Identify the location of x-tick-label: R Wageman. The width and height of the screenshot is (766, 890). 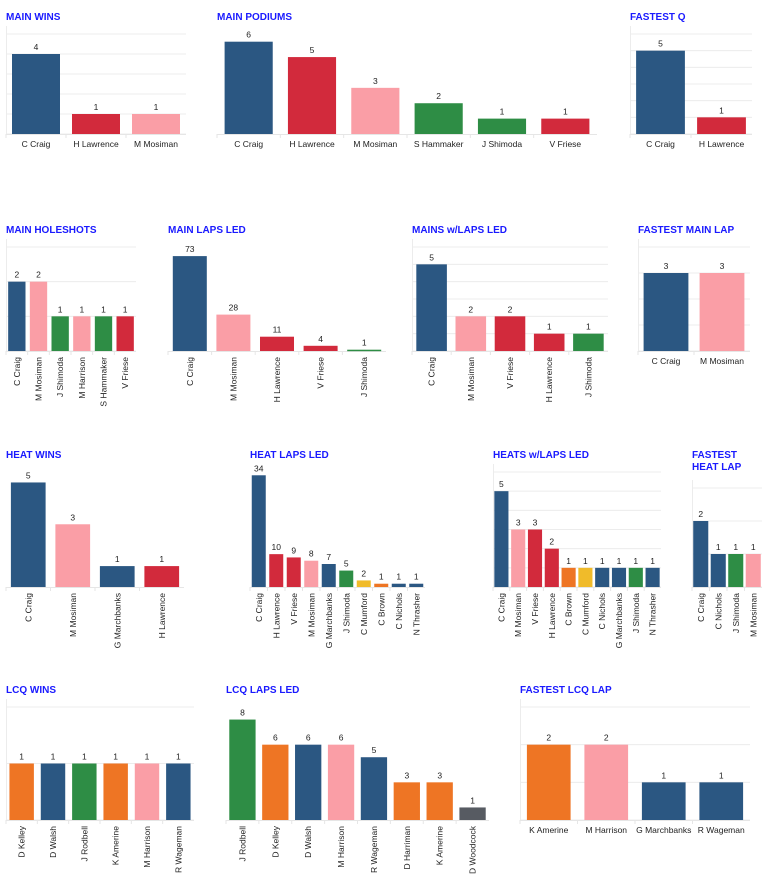
(721, 830).